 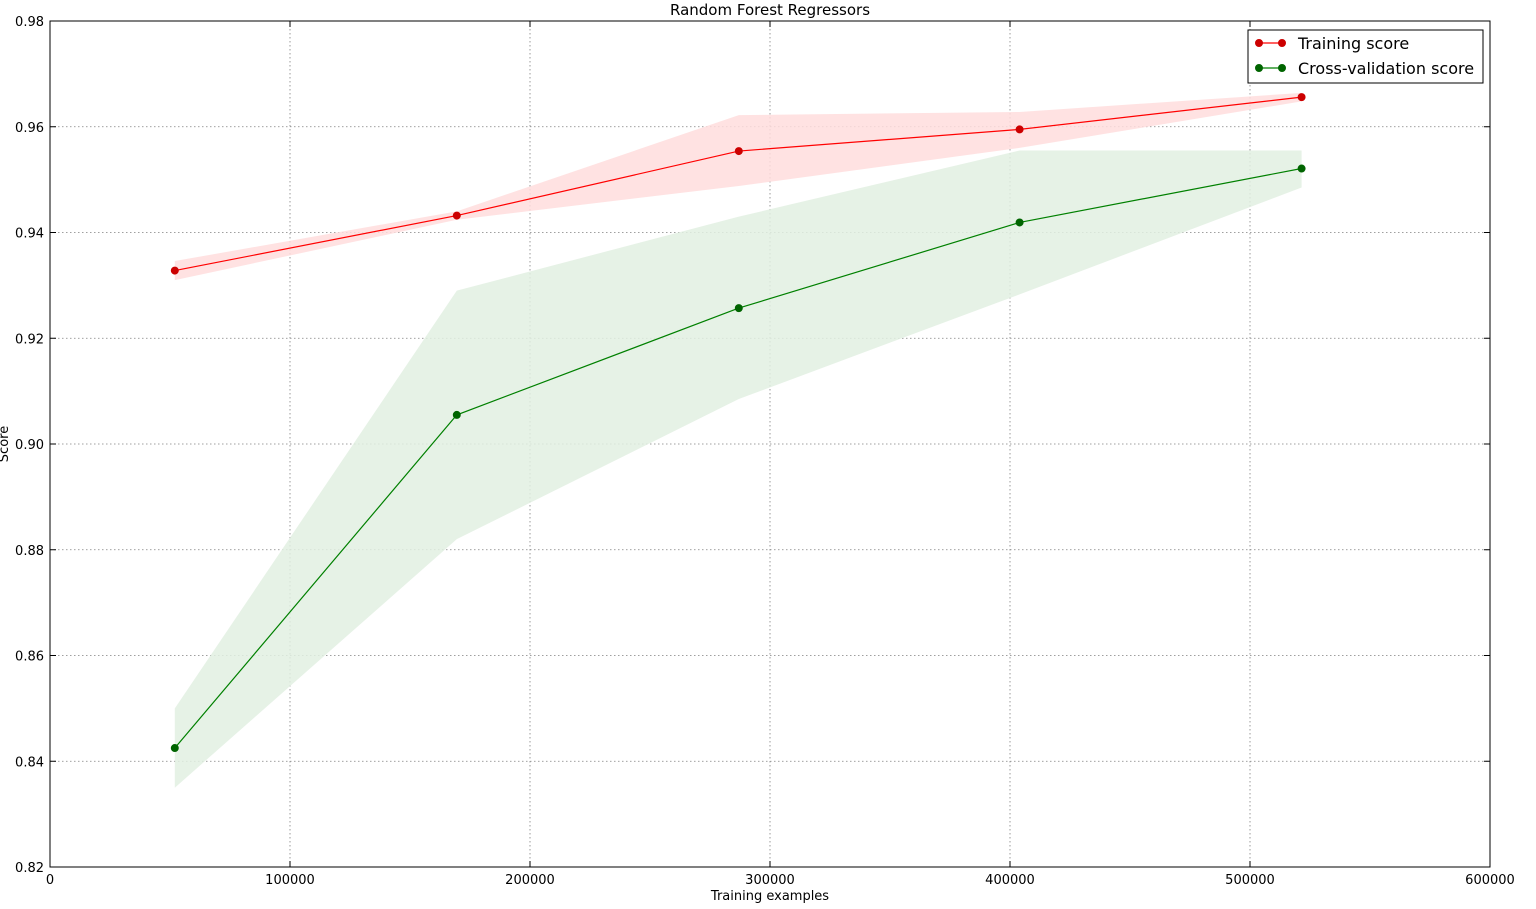 I want to click on x-tick-label: 400000, so click(x=1010, y=880).